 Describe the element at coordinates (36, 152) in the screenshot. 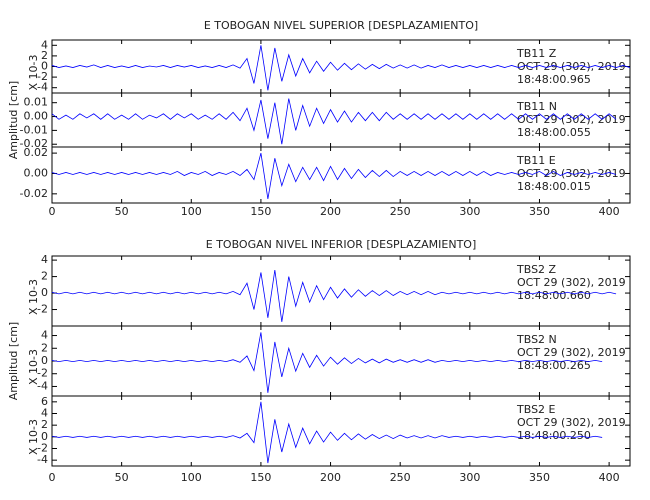

I see `y-tick-label: 0.02` at that location.